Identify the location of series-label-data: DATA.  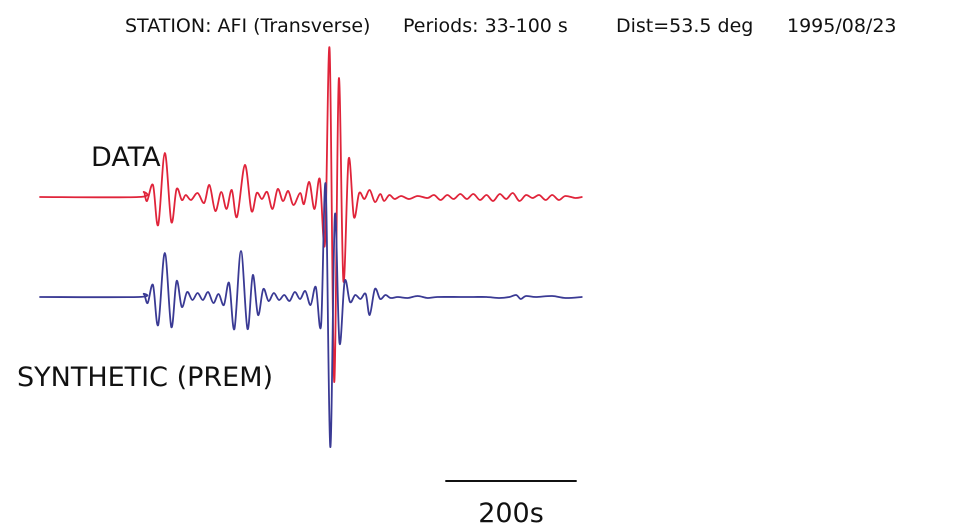
(126, 157).